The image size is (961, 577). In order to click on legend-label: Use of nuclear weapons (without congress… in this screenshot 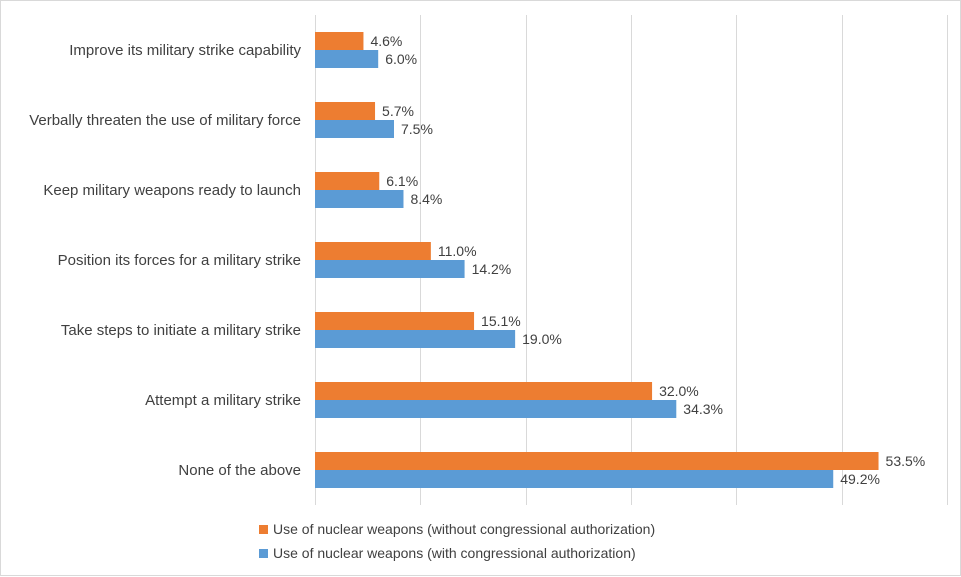, I will do `click(464, 529)`.